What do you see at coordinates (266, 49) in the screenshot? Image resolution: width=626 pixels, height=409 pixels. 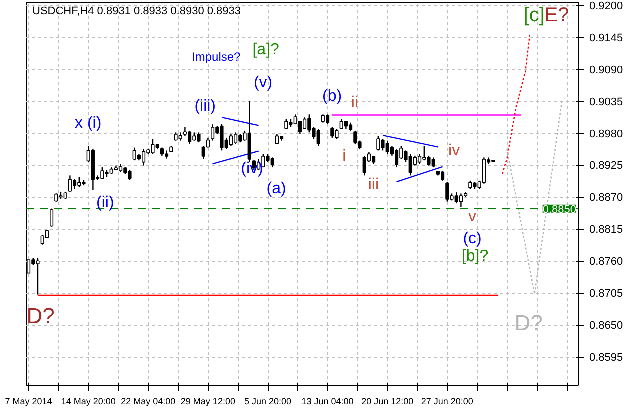 I see `annotation: [a]?` at bounding box center [266, 49].